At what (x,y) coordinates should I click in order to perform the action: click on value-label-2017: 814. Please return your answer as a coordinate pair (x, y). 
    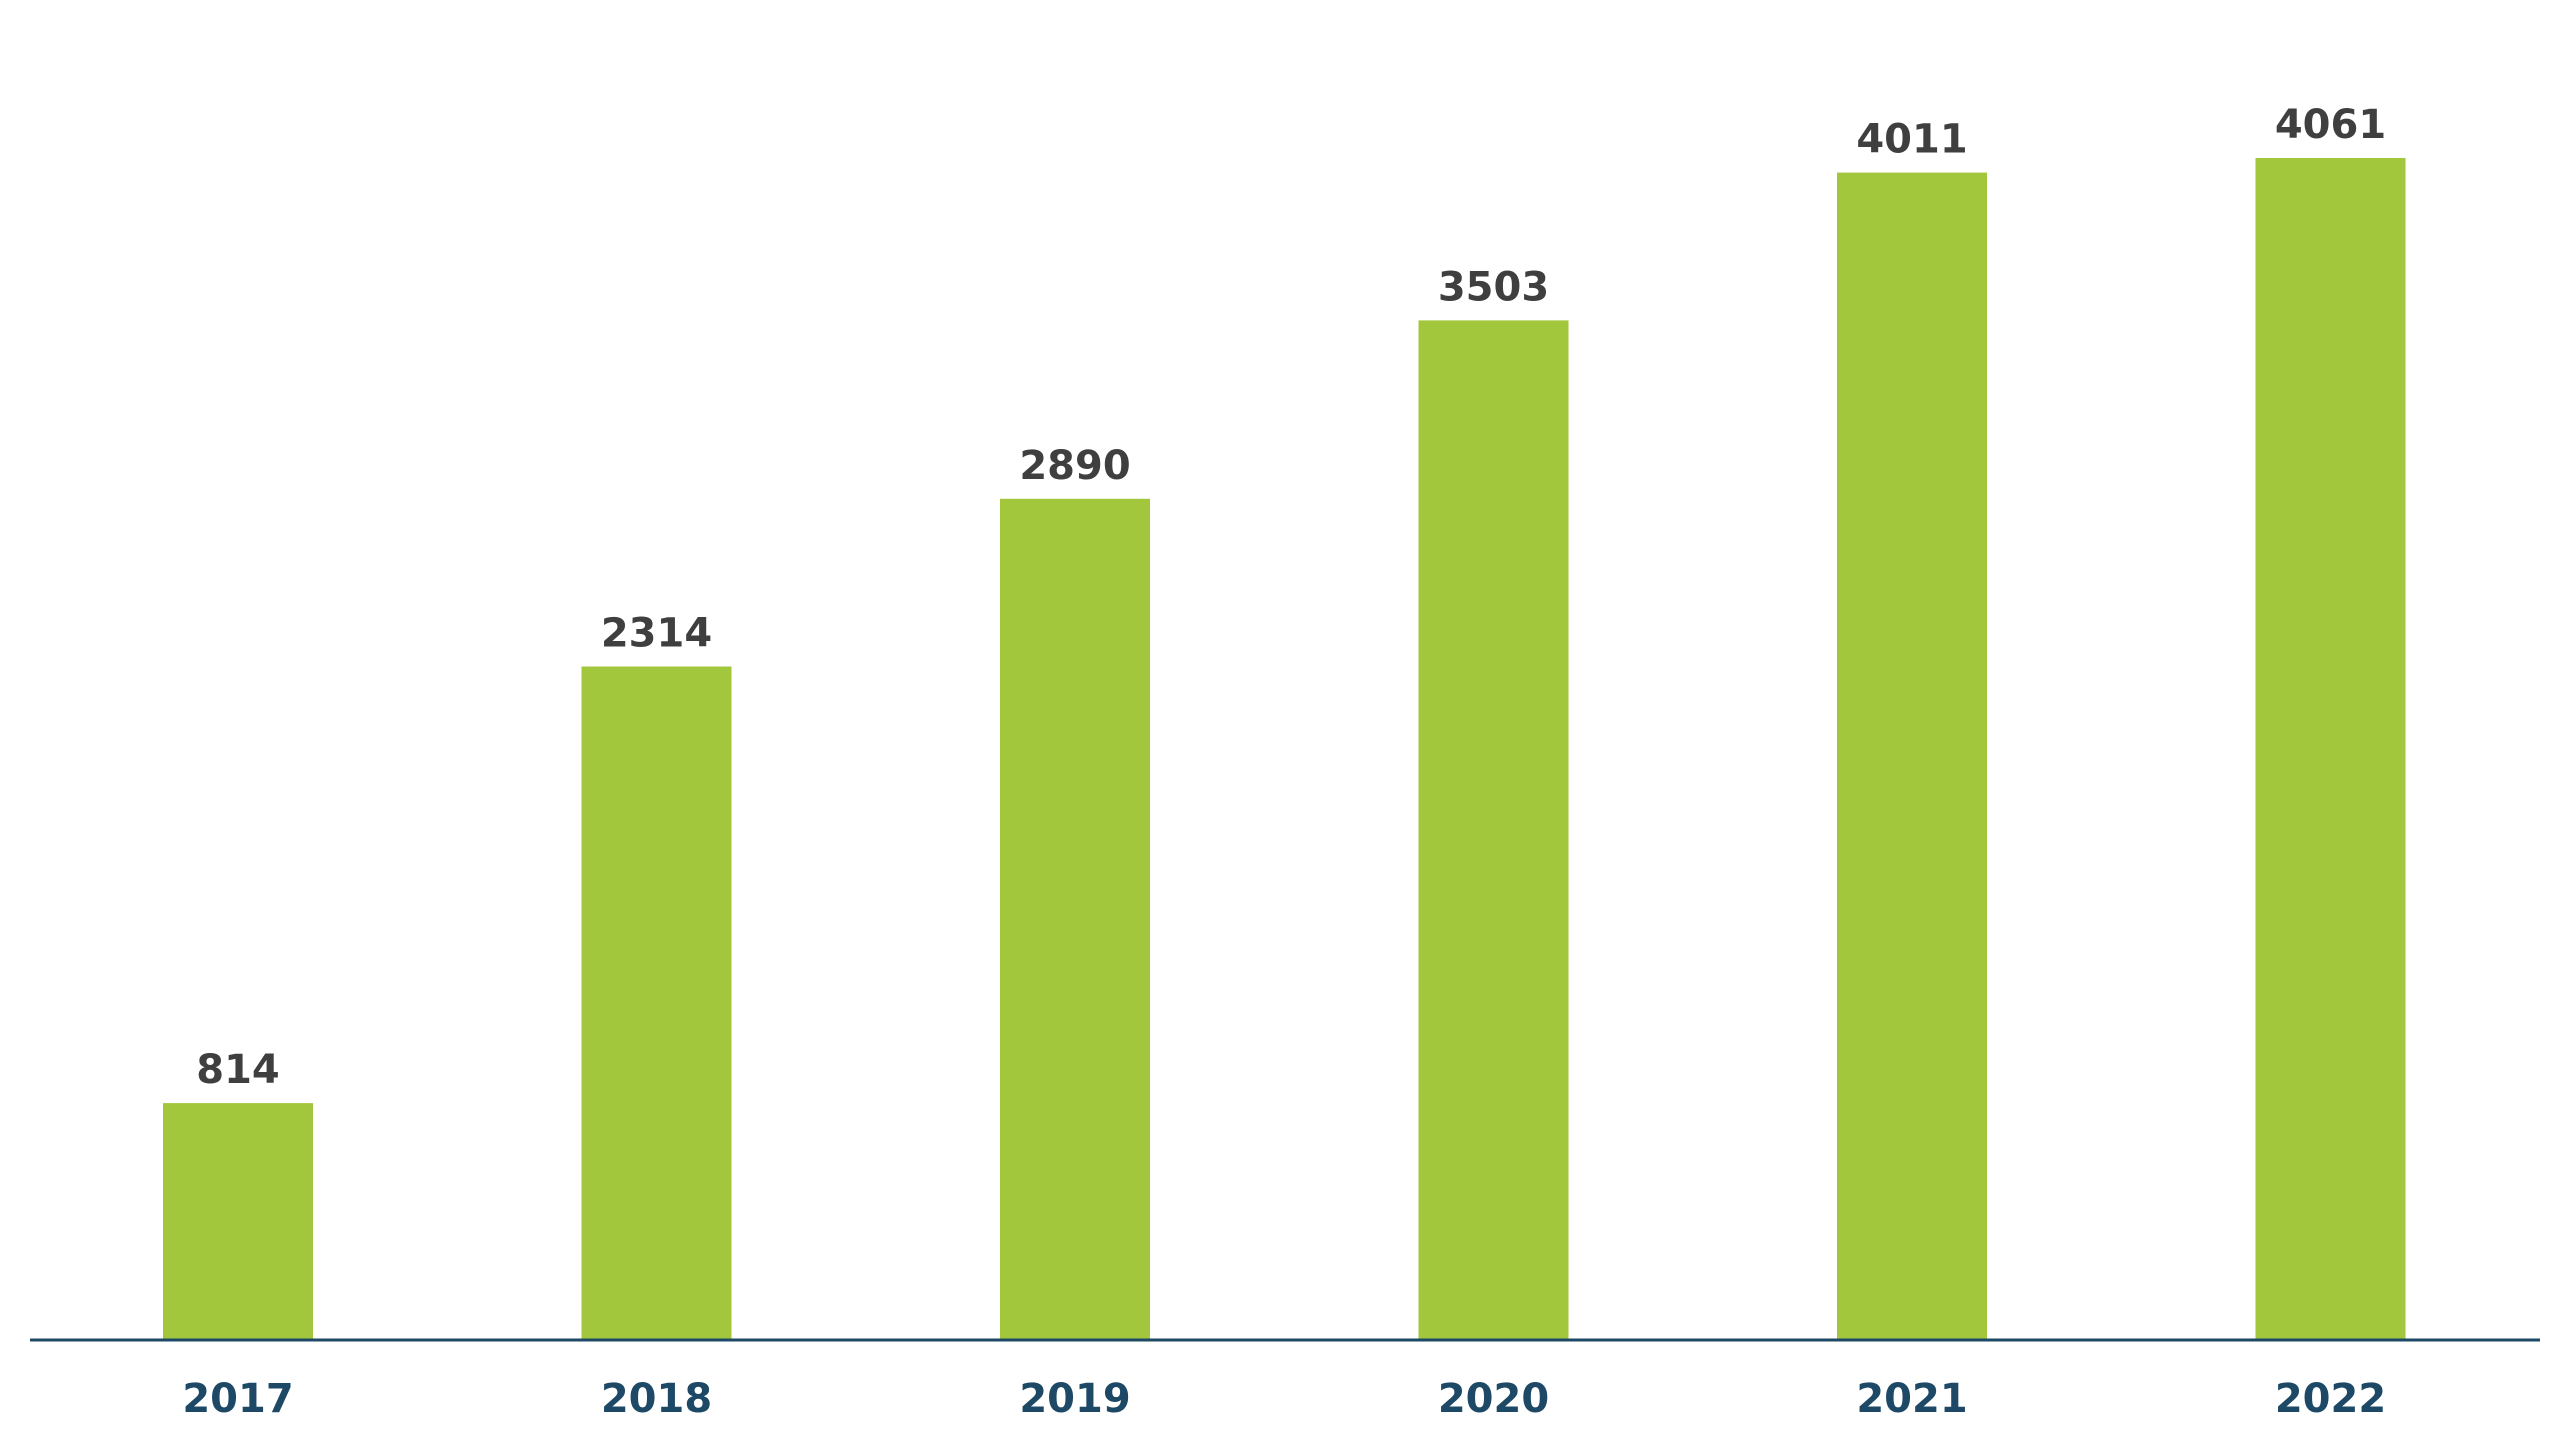
    Looking at the image, I should click on (238, 1070).